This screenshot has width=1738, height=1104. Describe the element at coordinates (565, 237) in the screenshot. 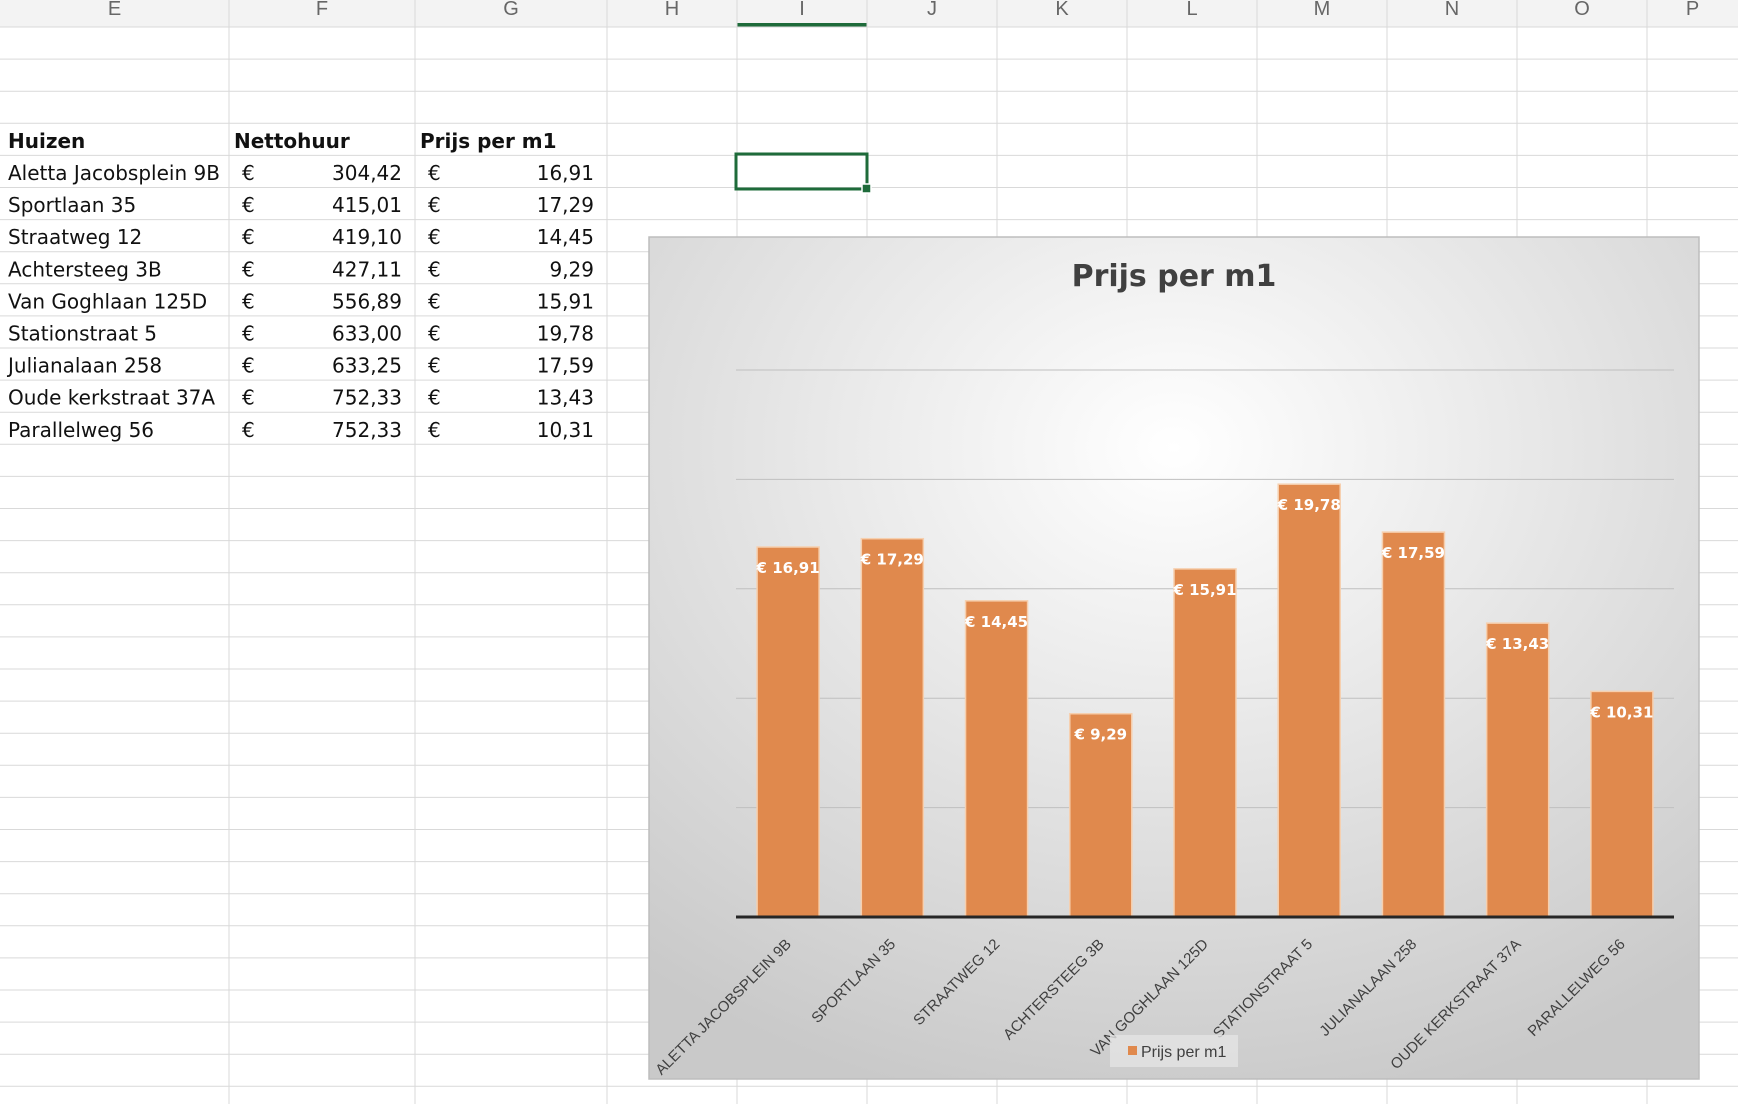

I see `cell-price-value: 14,45` at that location.